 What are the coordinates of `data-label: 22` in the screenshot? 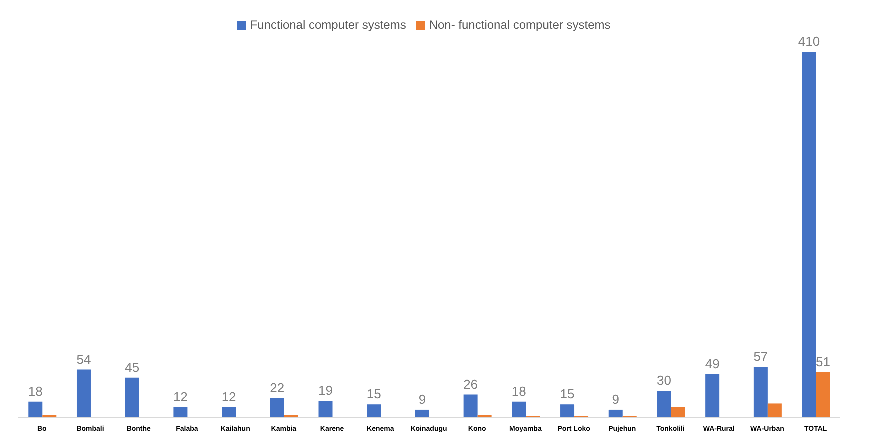 It's located at (277, 388).